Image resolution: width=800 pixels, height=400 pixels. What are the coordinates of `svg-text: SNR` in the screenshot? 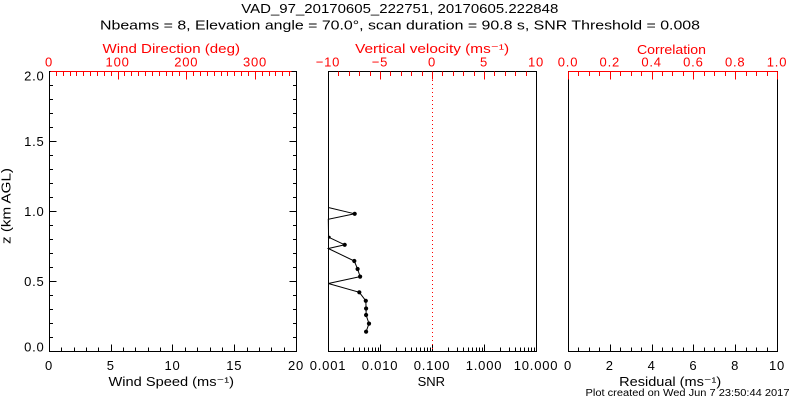 It's located at (432, 381).